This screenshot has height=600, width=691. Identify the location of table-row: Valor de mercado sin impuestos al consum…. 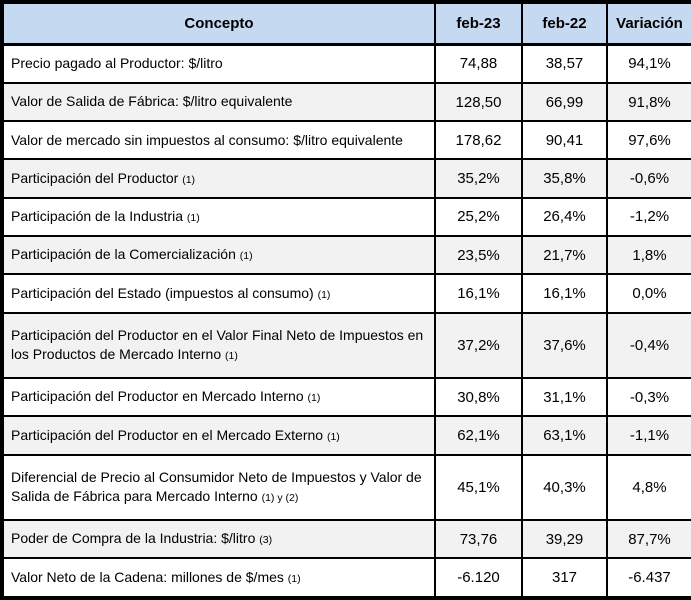
(346, 140).